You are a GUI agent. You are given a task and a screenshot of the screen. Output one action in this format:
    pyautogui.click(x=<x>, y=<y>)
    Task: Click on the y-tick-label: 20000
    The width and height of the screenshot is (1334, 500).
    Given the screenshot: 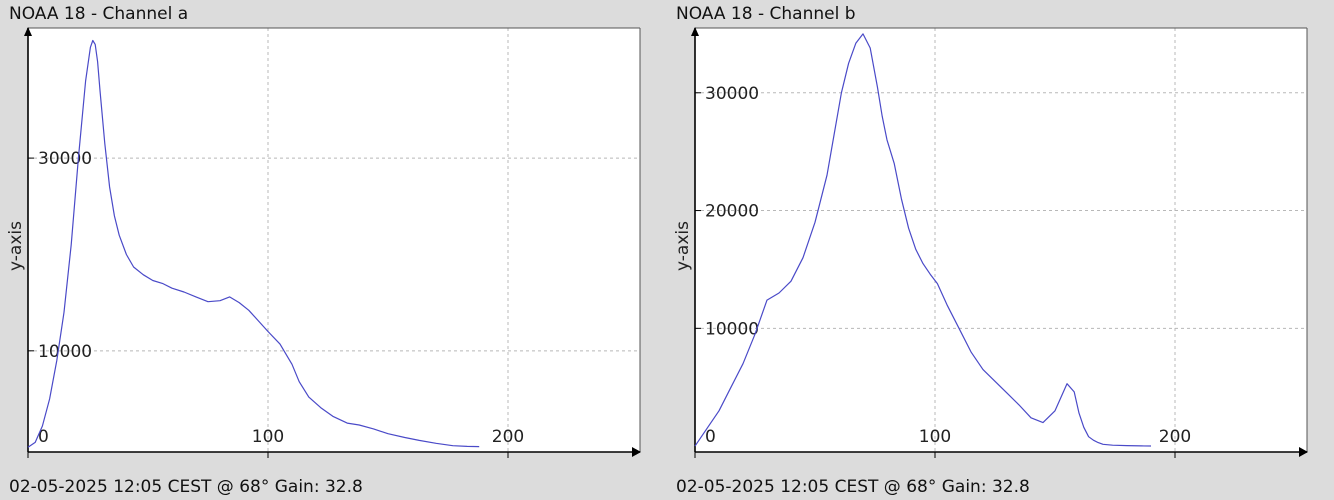 What is the action you would take?
    pyautogui.click(x=732, y=212)
    